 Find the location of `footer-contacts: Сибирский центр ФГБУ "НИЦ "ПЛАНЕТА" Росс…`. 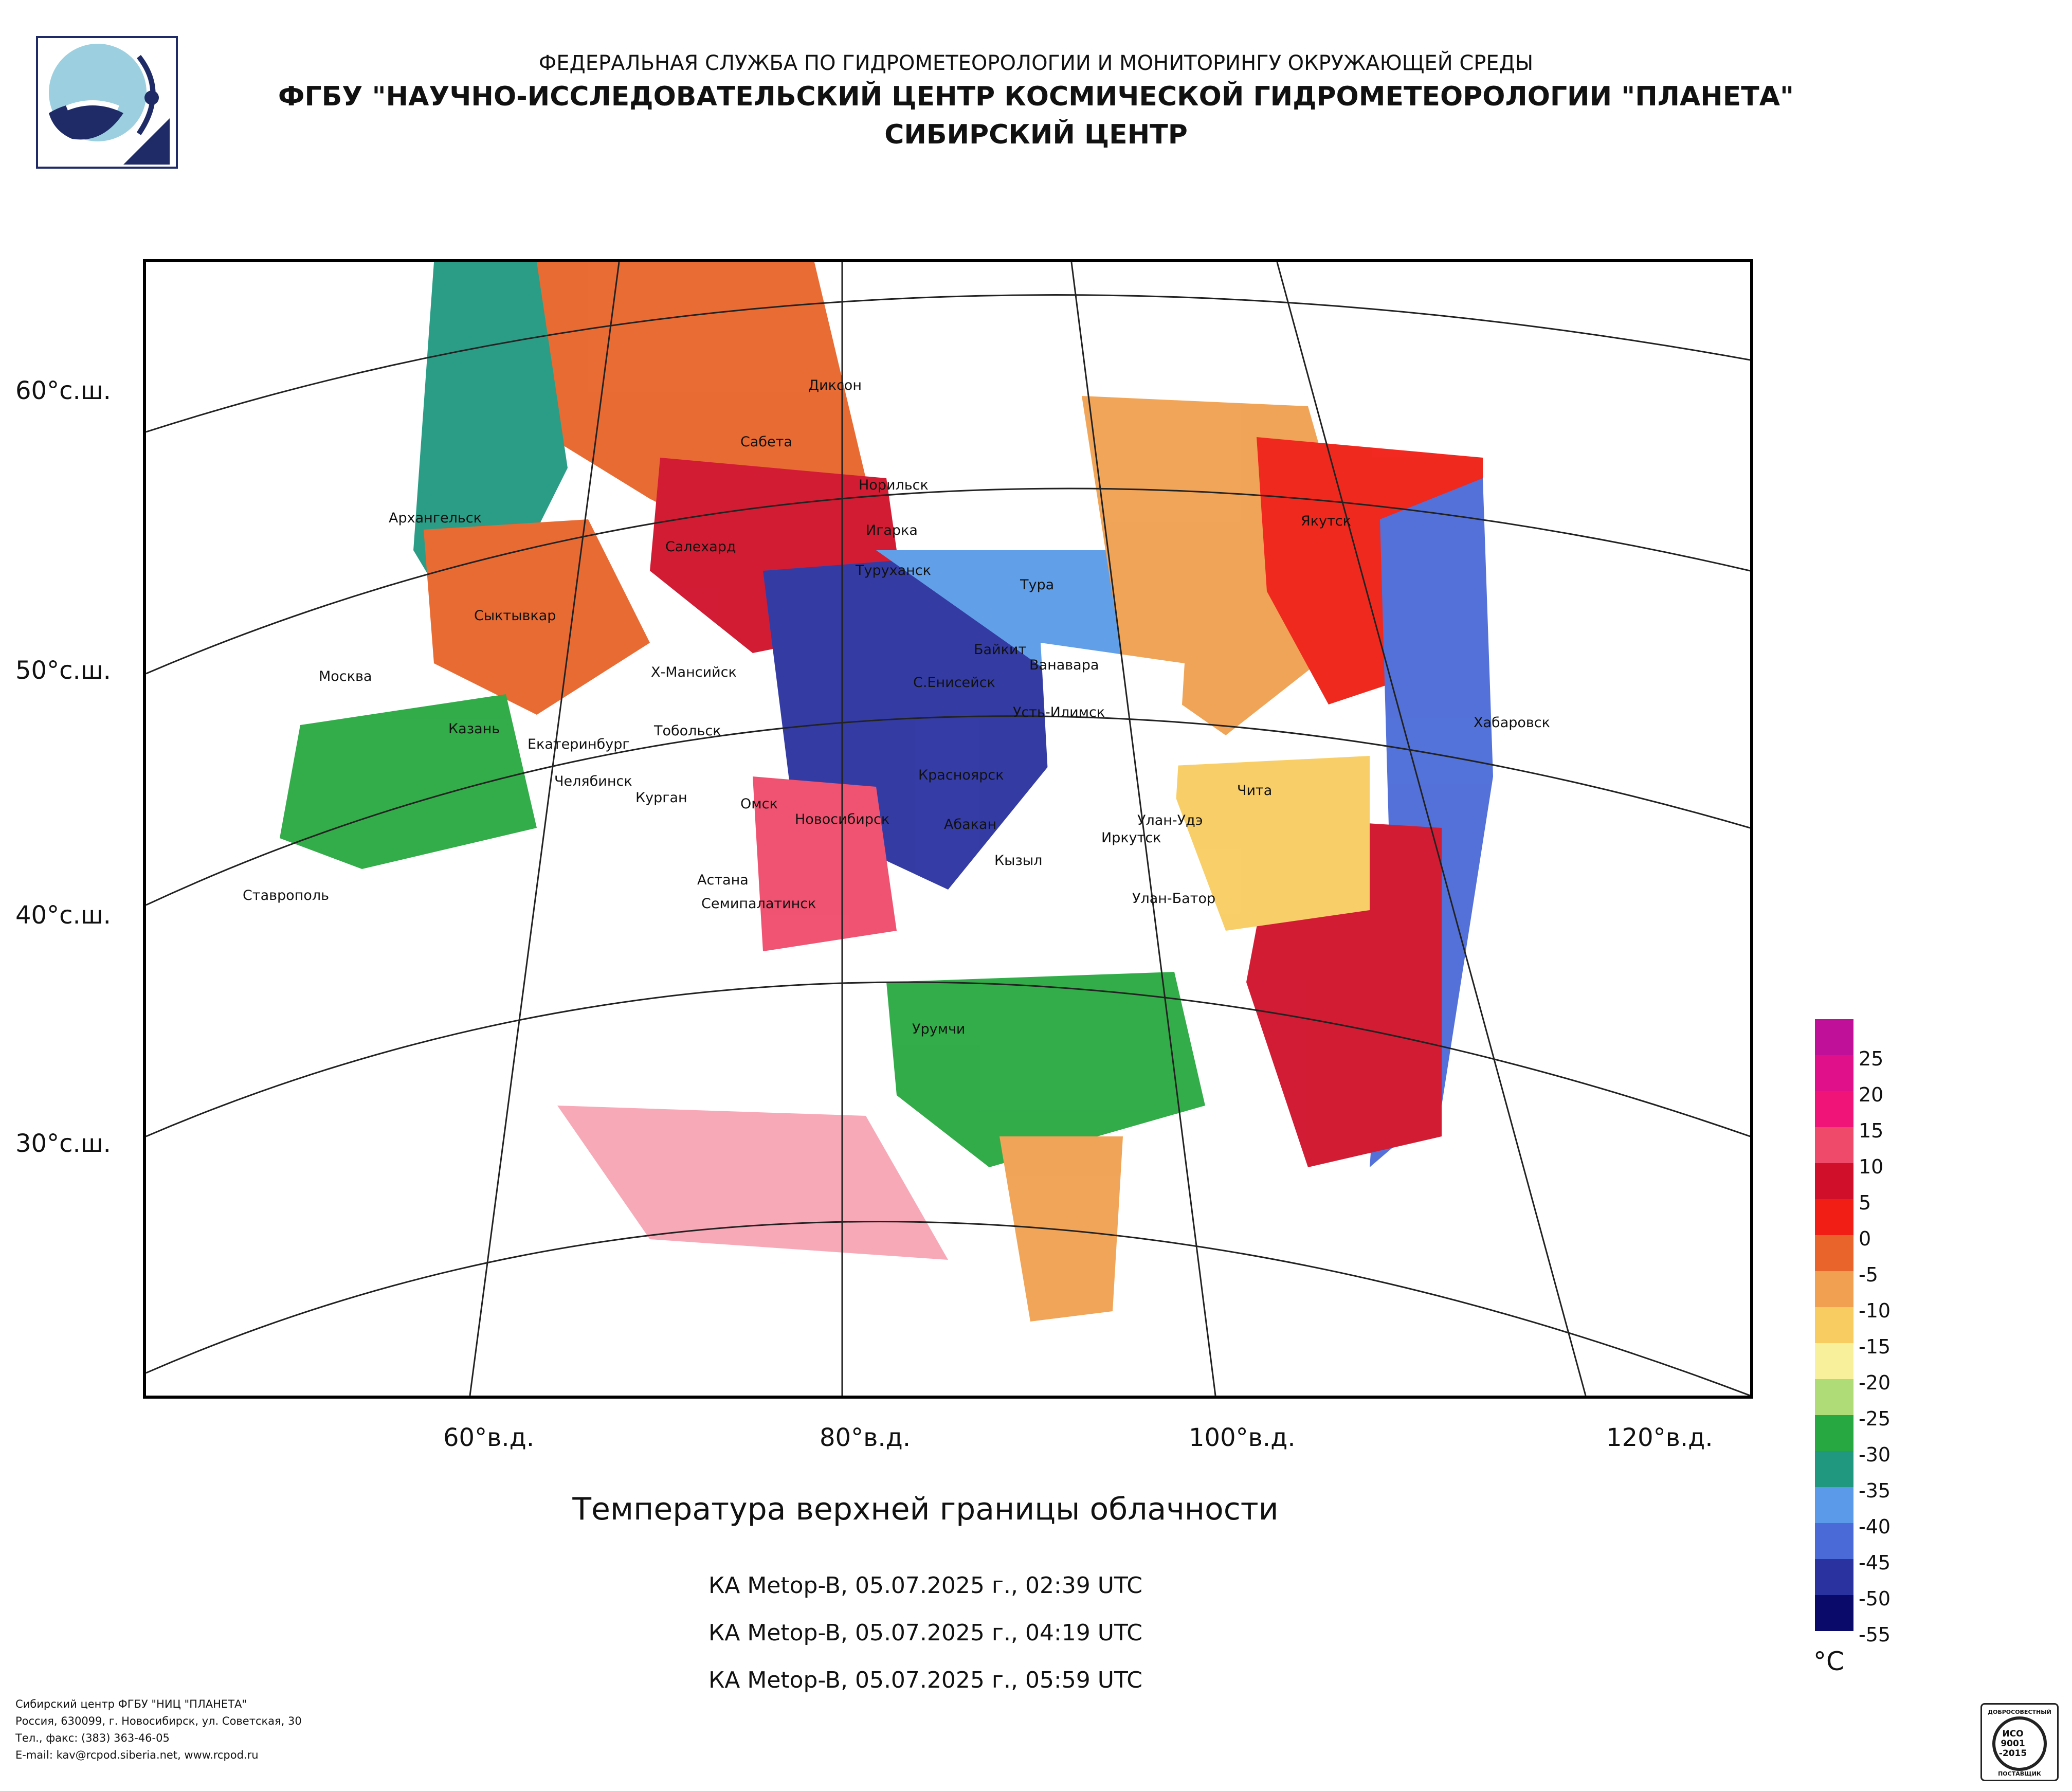

footer-contacts: Сибирский центр ФГБУ "НИЦ "ПЛАНЕТА" Росс… is located at coordinates (158, 1730).